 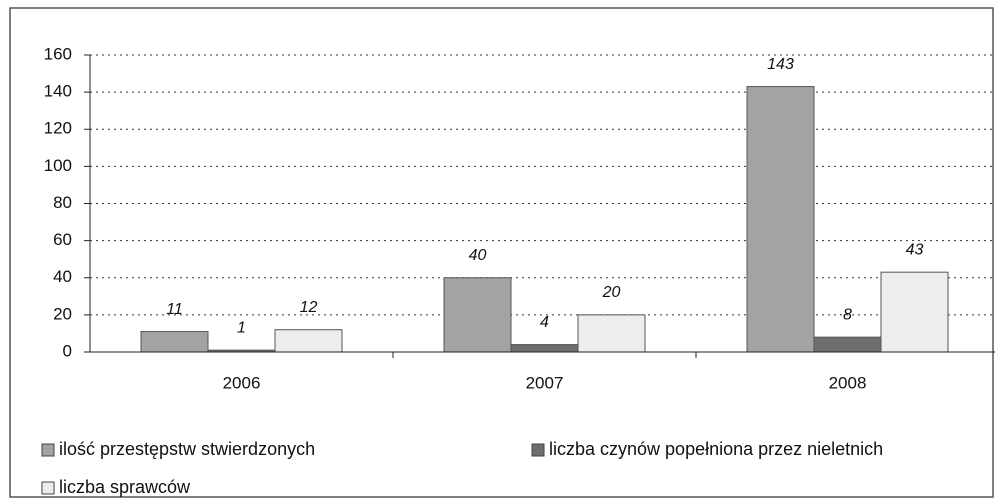 What do you see at coordinates (62, 239) in the screenshot?
I see `y-tick-label: 60` at bounding box center [62, 239].